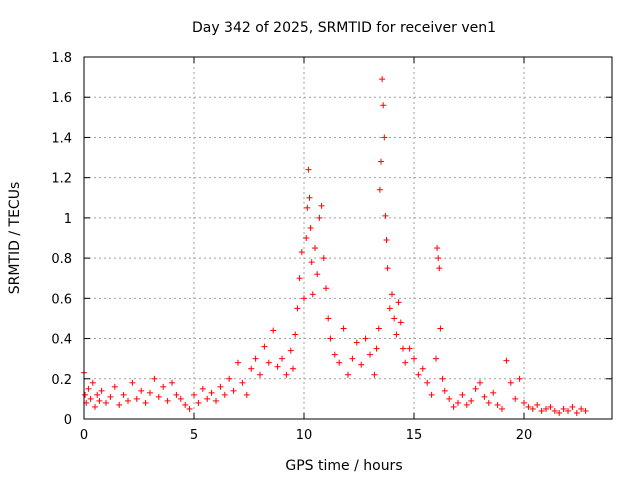  Describe the element at coordinates (61, 340) in the screenshot. I see `y-tick-label: 0.4` at that location.